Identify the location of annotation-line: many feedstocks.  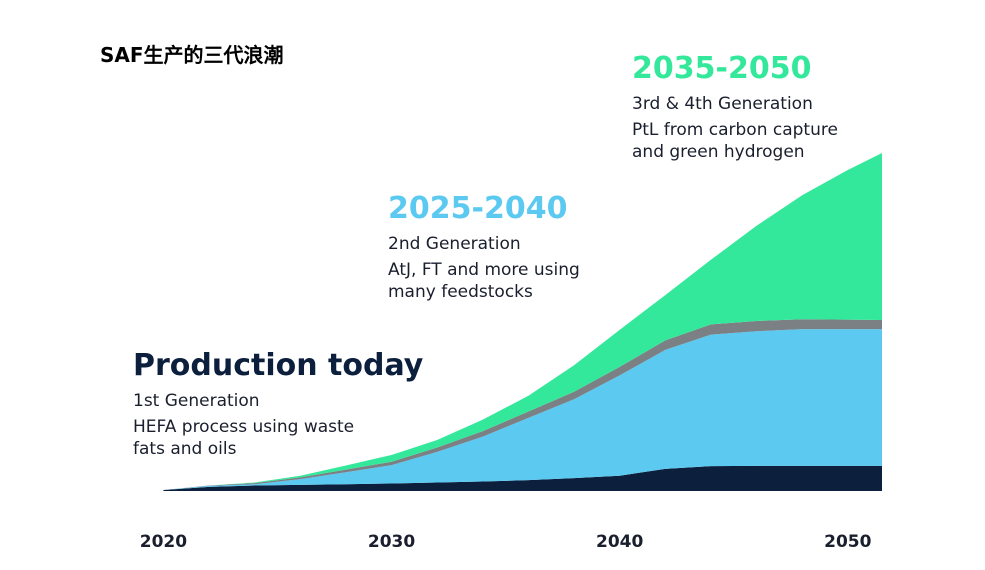
(460, 292).